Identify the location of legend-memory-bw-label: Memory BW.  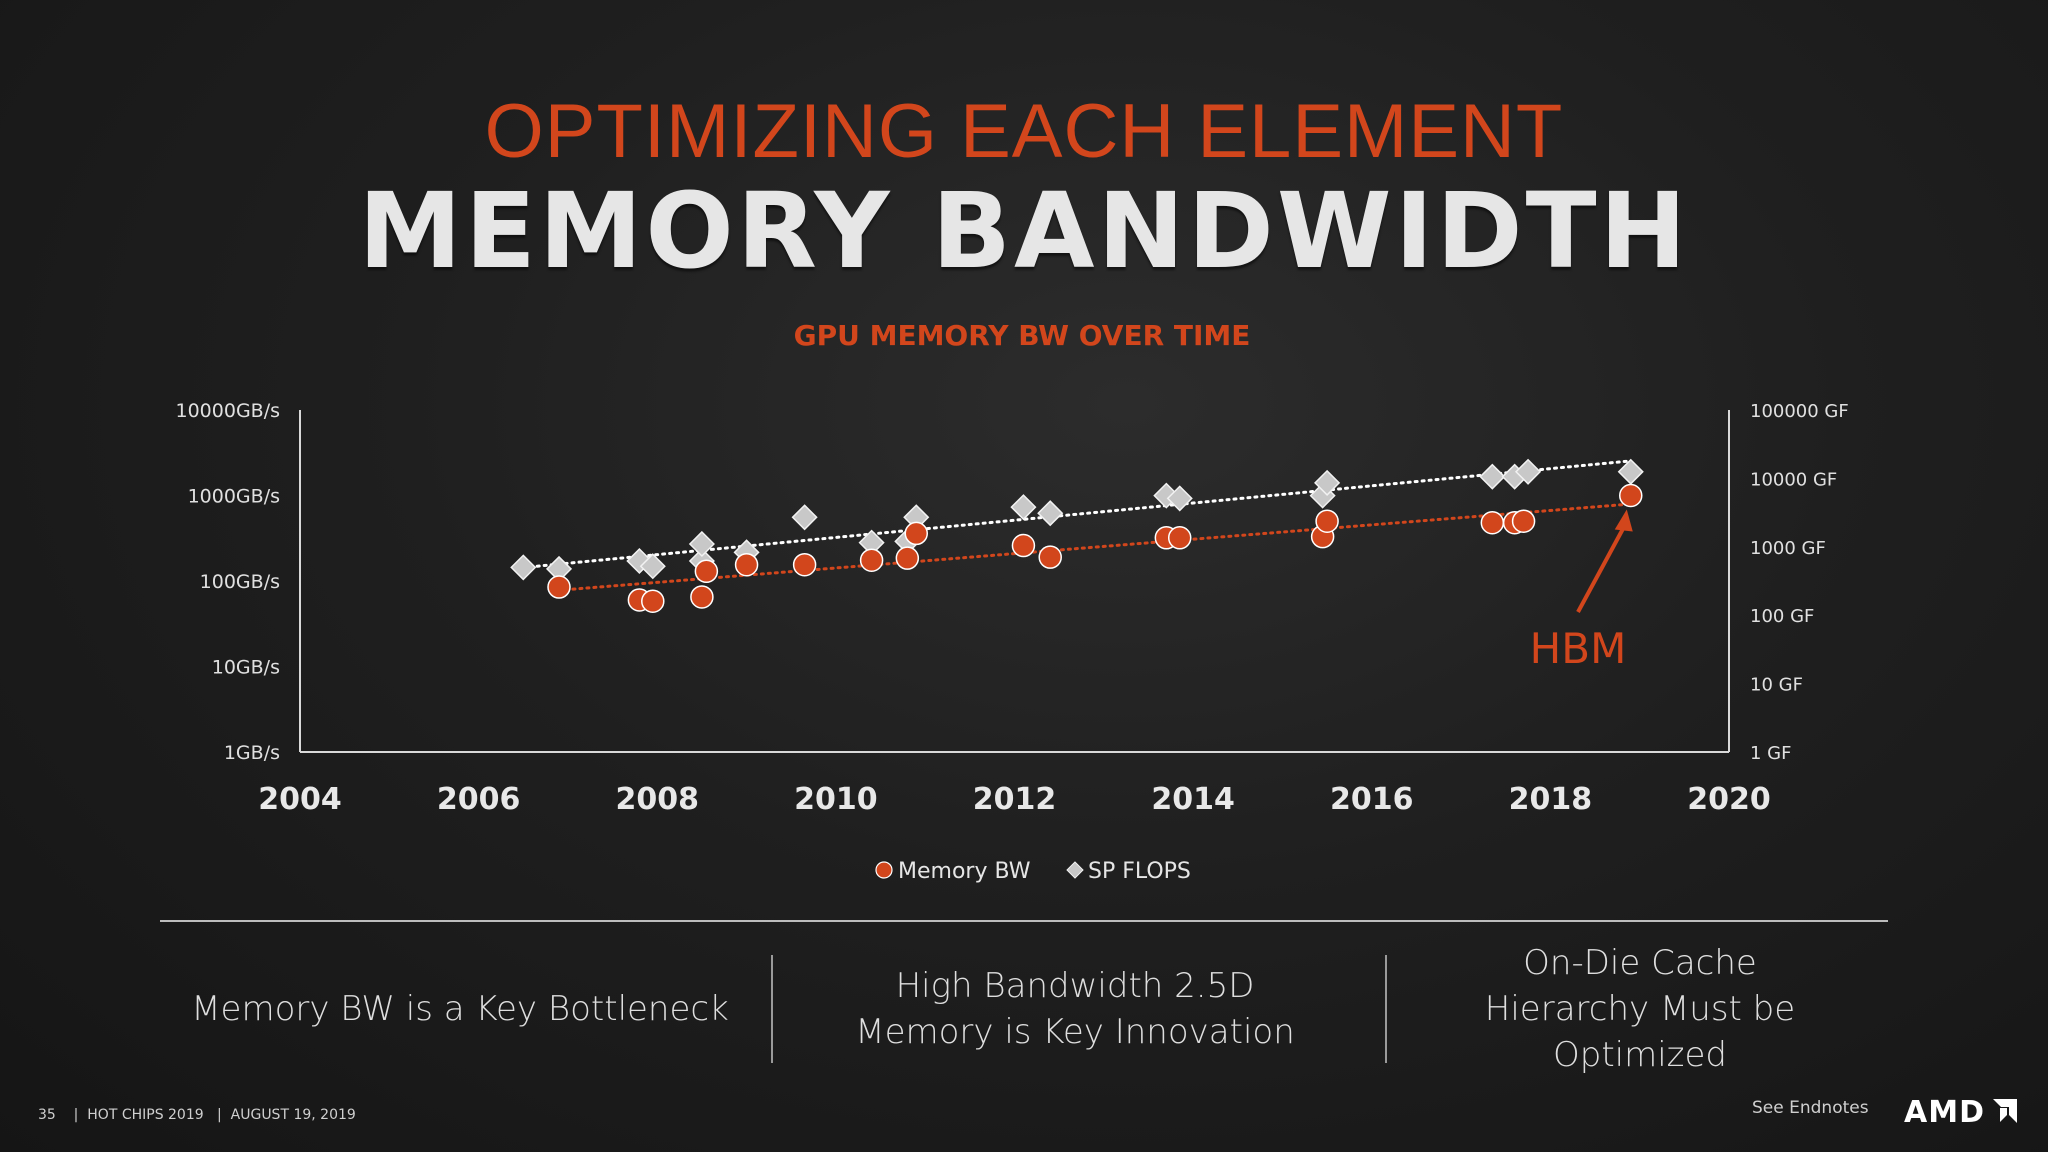
(964, 871).